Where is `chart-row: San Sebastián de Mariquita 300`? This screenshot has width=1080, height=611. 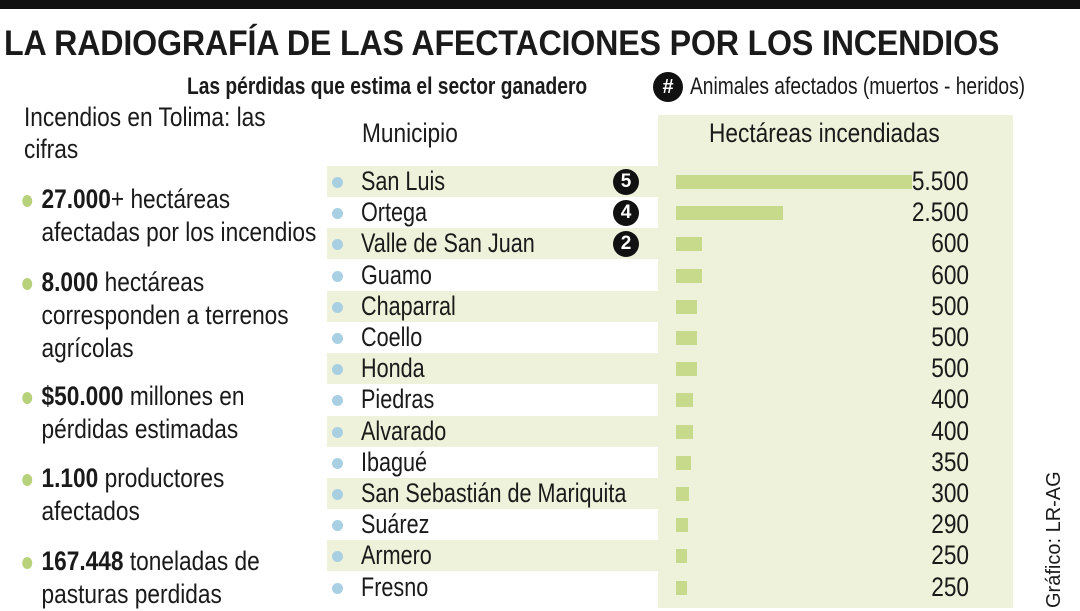
chart-row: San Sebastián de Mariquita 300 is located at coordinates (670, 493).